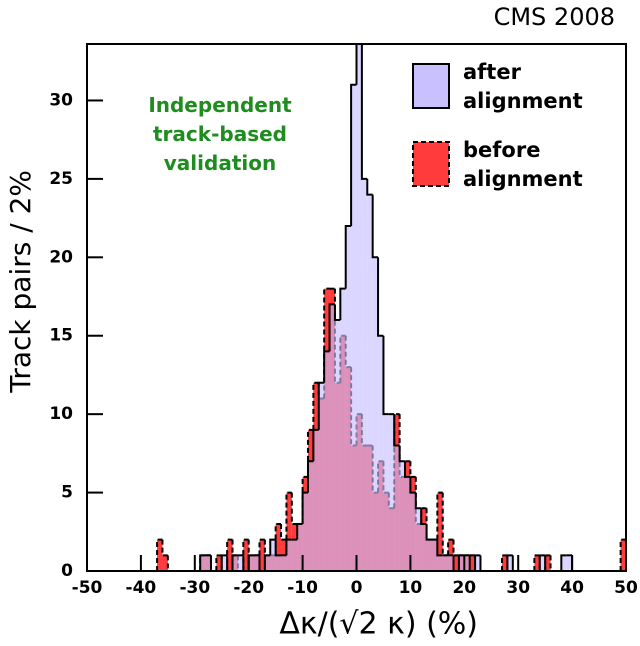 This screenshot has width=640, height=646. What do you see at coordinates (194, 588) in the screenshot?
I see `x-tick-label: -30` at bounding box center [194, 588].